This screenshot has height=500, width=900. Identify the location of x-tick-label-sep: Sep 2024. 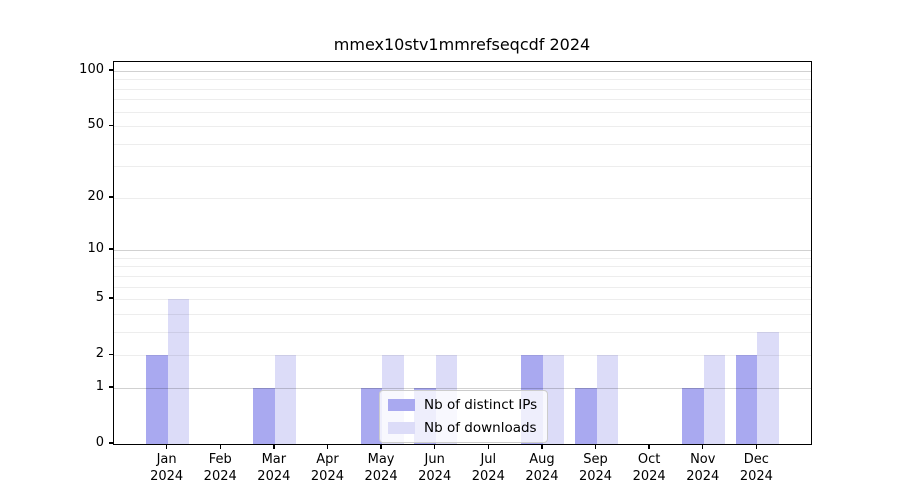
(595, 468).